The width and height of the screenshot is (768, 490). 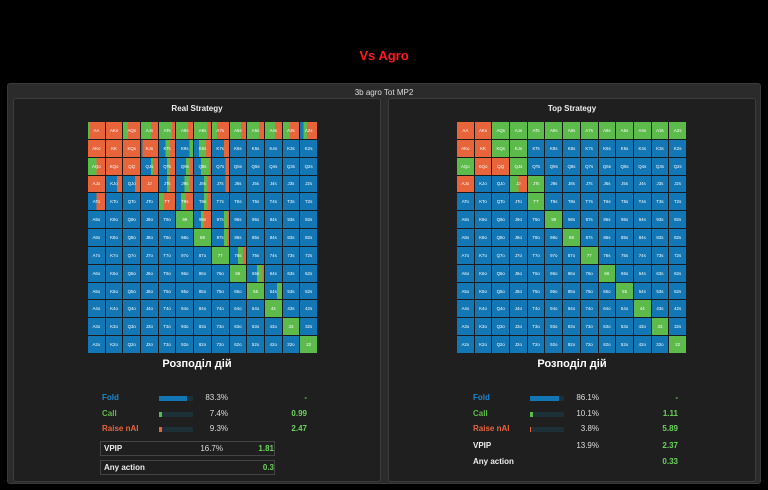 I want to click on hand-cell: K9s, so click(x=185, y=148).